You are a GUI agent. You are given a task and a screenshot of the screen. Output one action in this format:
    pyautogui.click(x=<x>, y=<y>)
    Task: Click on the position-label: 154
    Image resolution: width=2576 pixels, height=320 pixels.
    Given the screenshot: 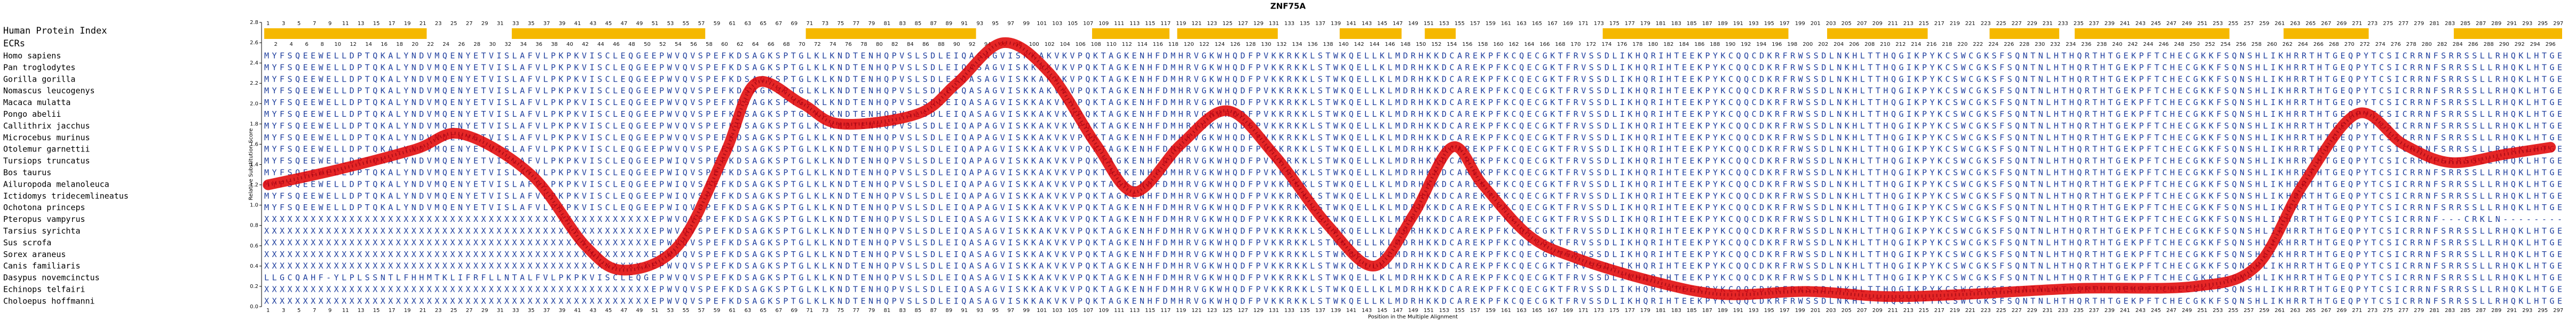 What is the action you would take?
    pyautogui.click(x=1452, y=44)
    